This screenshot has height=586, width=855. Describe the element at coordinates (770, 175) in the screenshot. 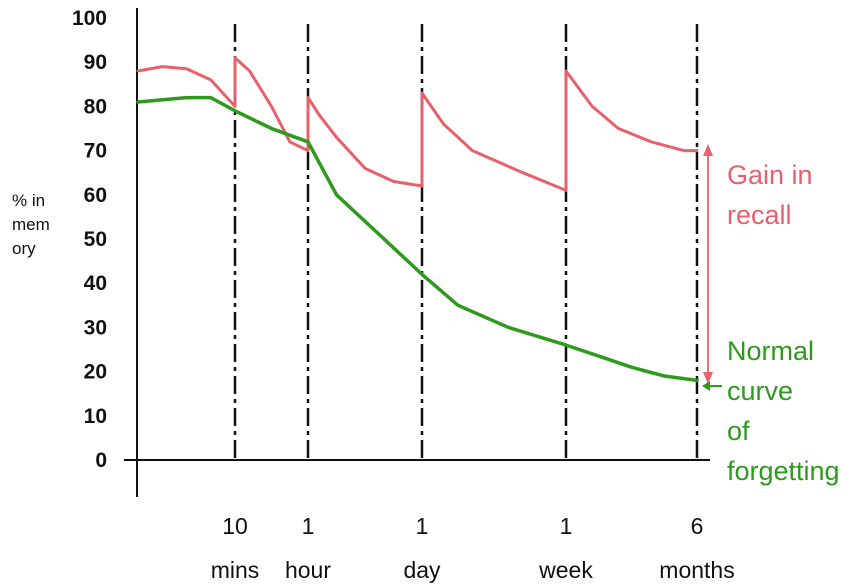

I see `gain-in-recall-label: Gain in` at that location.